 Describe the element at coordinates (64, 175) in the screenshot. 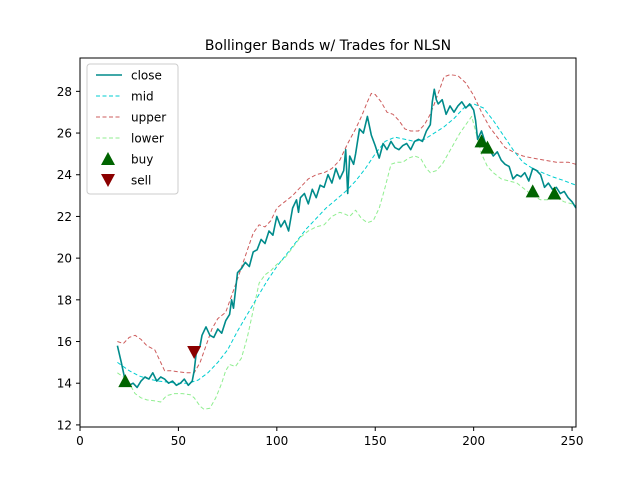

I see `y-tick-label-24: 24` at that location.